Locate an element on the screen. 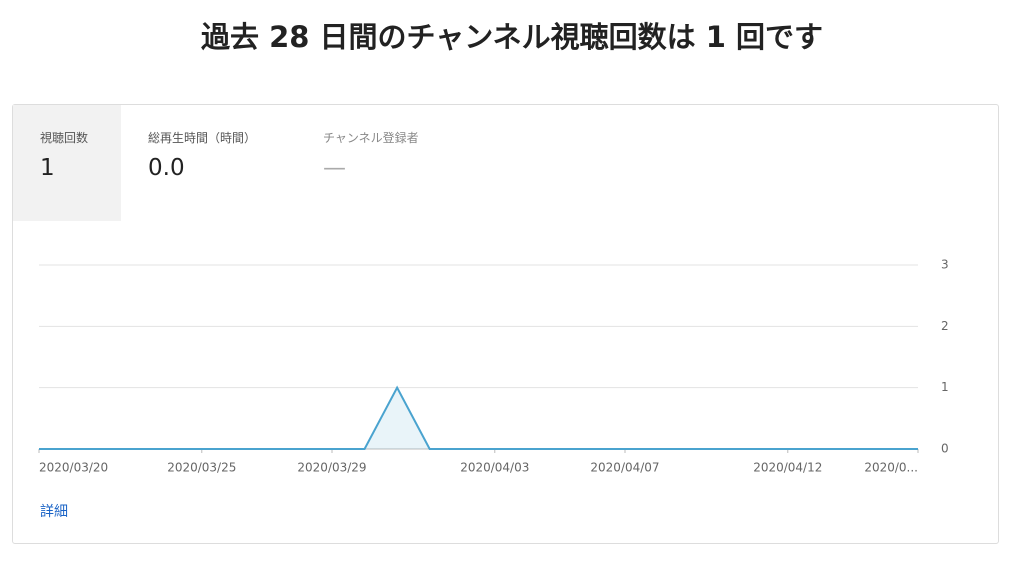 This screenshot has height=568, width=1024. x-tick-label: 2020/04/07 is located at coordinates (624, 468).